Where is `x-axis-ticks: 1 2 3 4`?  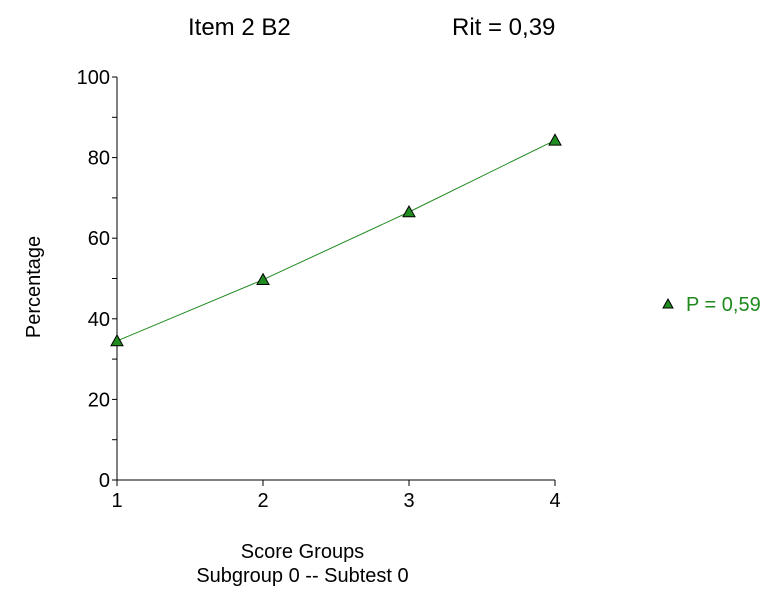 x-axis-ticks: 1 2 3 4 is located at coordinates (336, 496).